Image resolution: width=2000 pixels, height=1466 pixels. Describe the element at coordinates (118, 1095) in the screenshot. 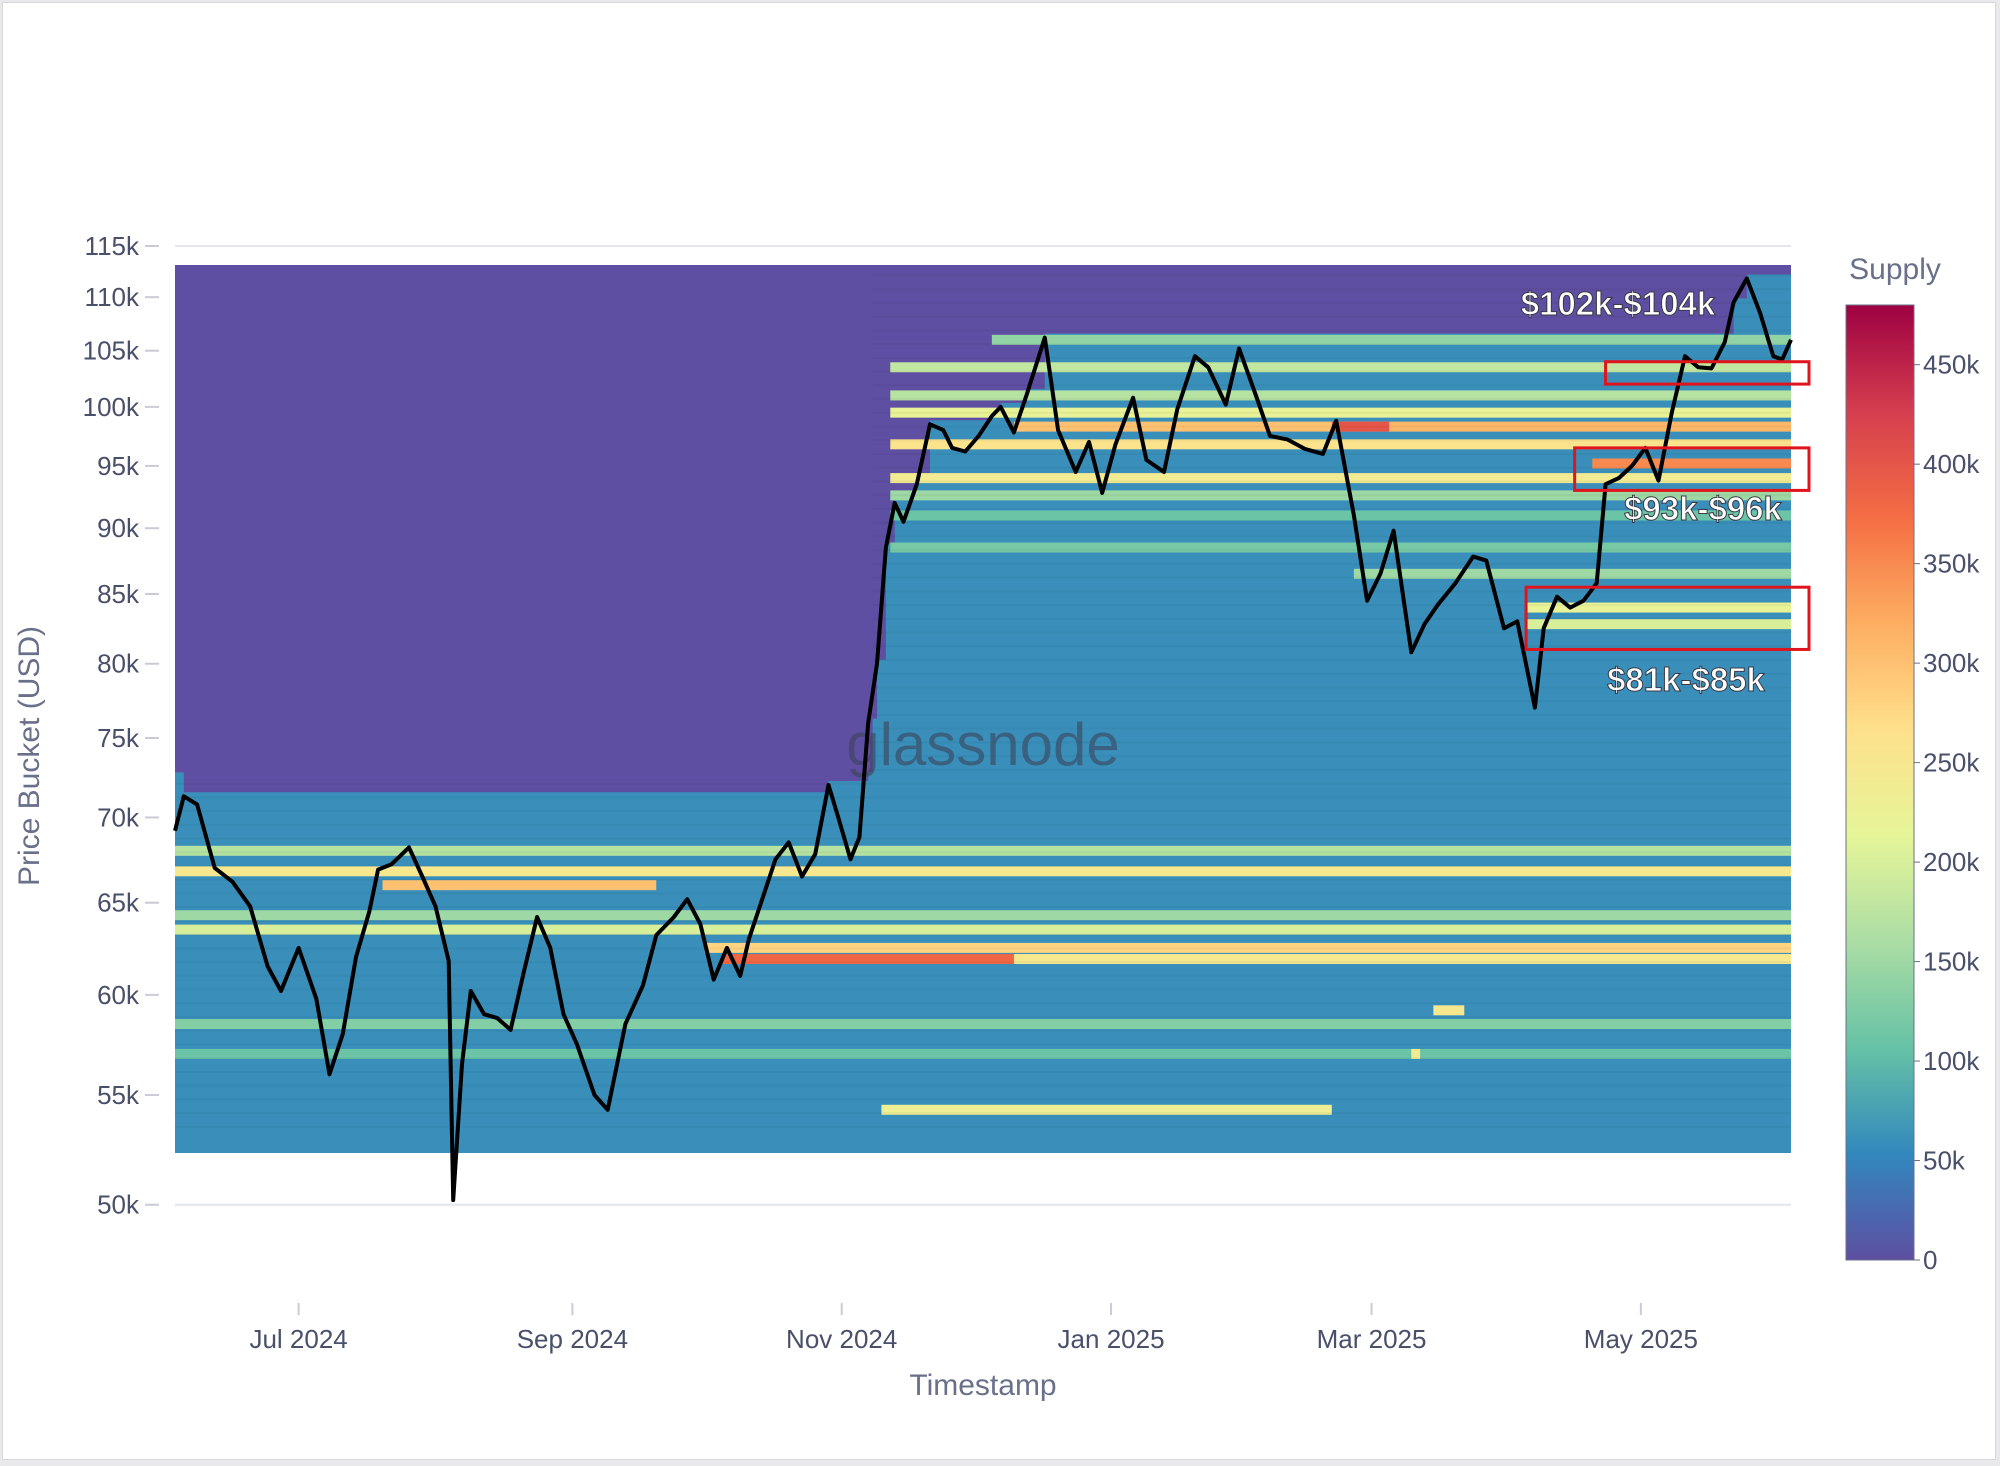

I see `y-tick-label: 55k` at that location.